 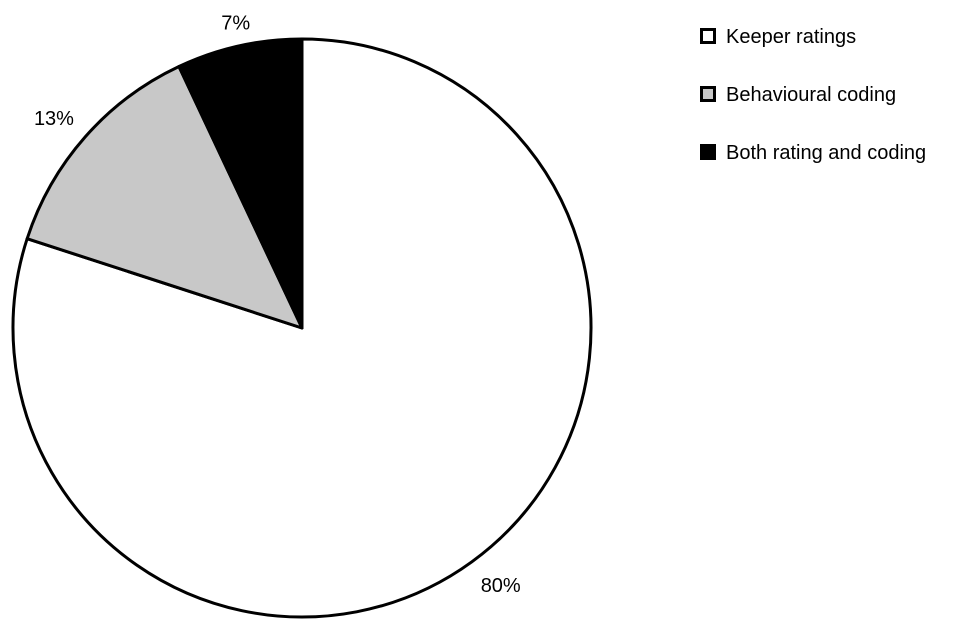 What do you see at coordinates (826, 153) in the screenshot?
I see `legend-label-both-rating-and-coding: Both rating and coding` at bounding box center [826, 153].